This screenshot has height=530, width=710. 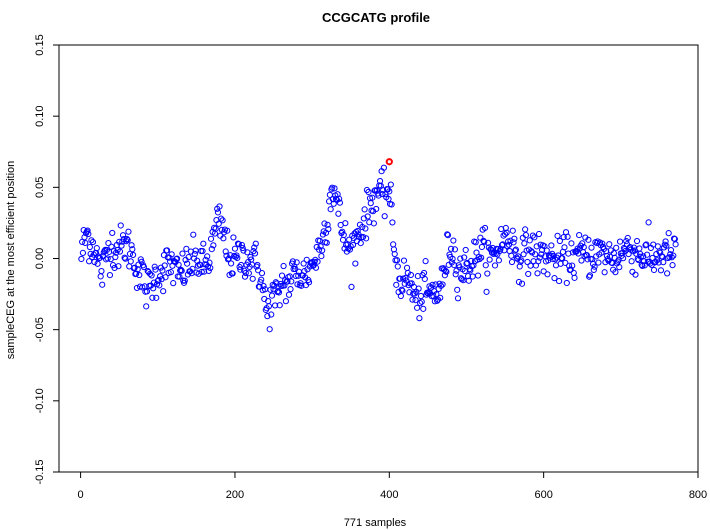 I want to click on y-tick-label: -0.05, so click(x=40, y=329).